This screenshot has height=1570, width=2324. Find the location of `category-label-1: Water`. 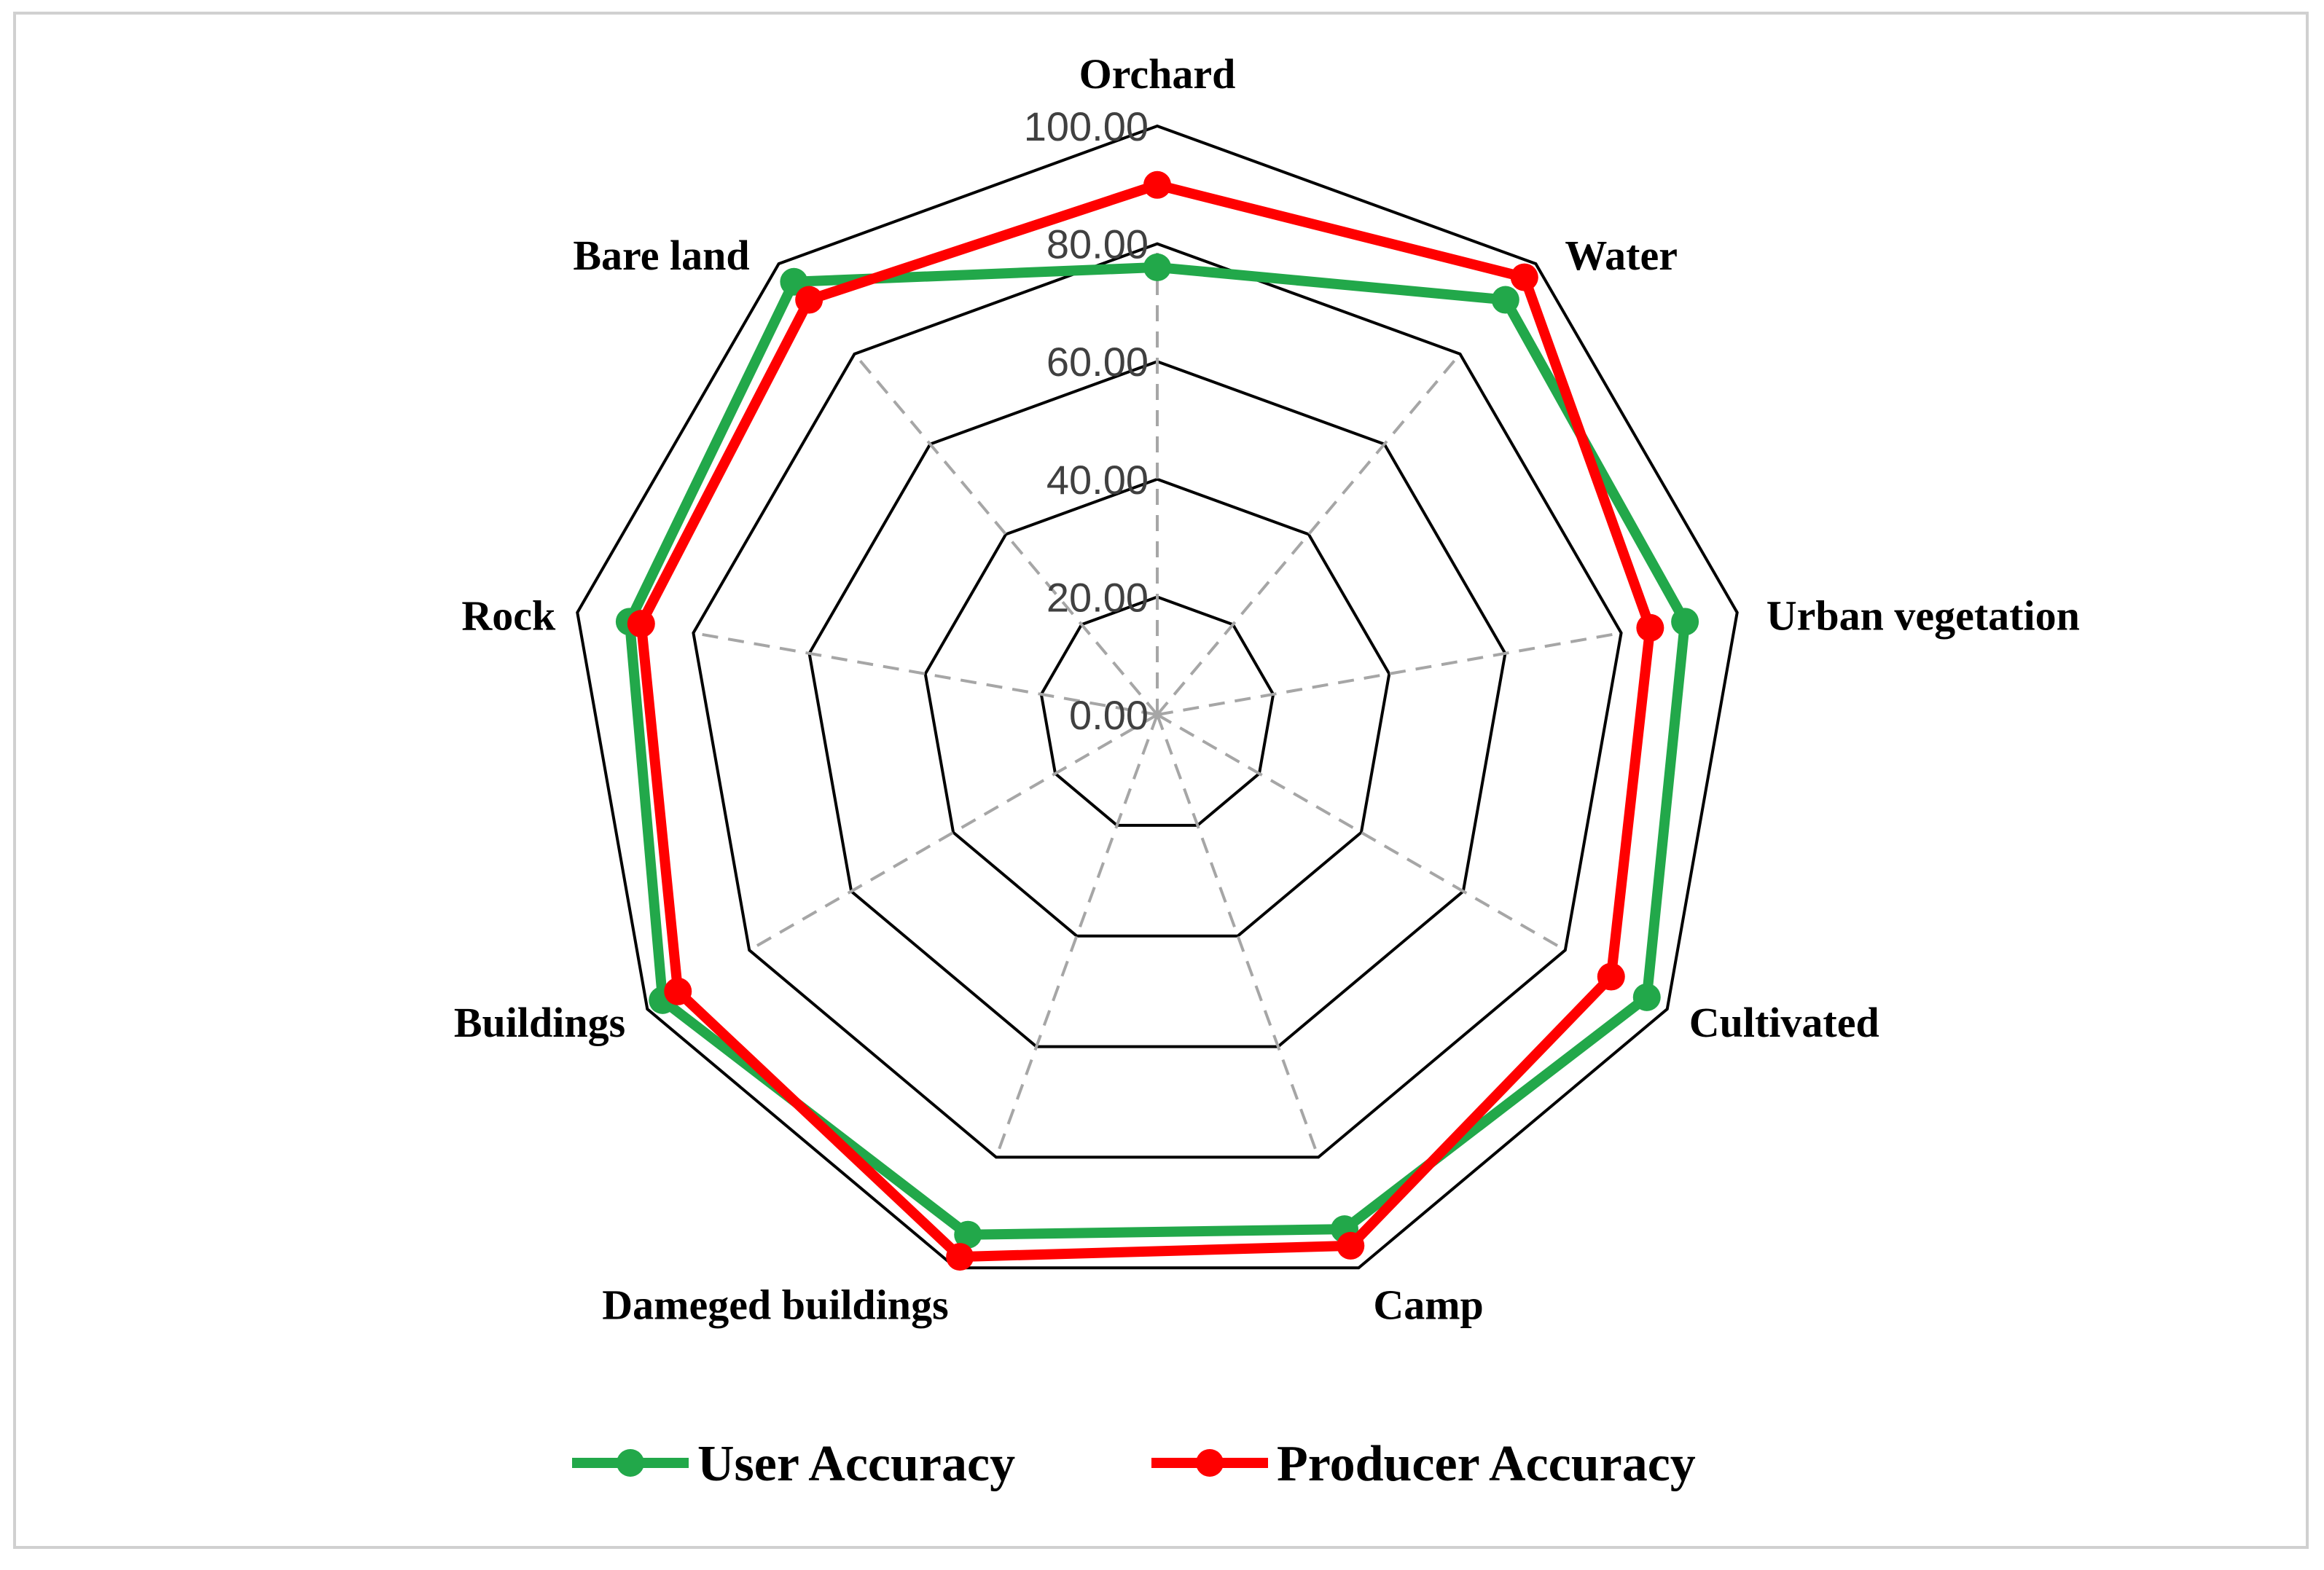

category-label-1: Water is located at coordinates (1621, 255).